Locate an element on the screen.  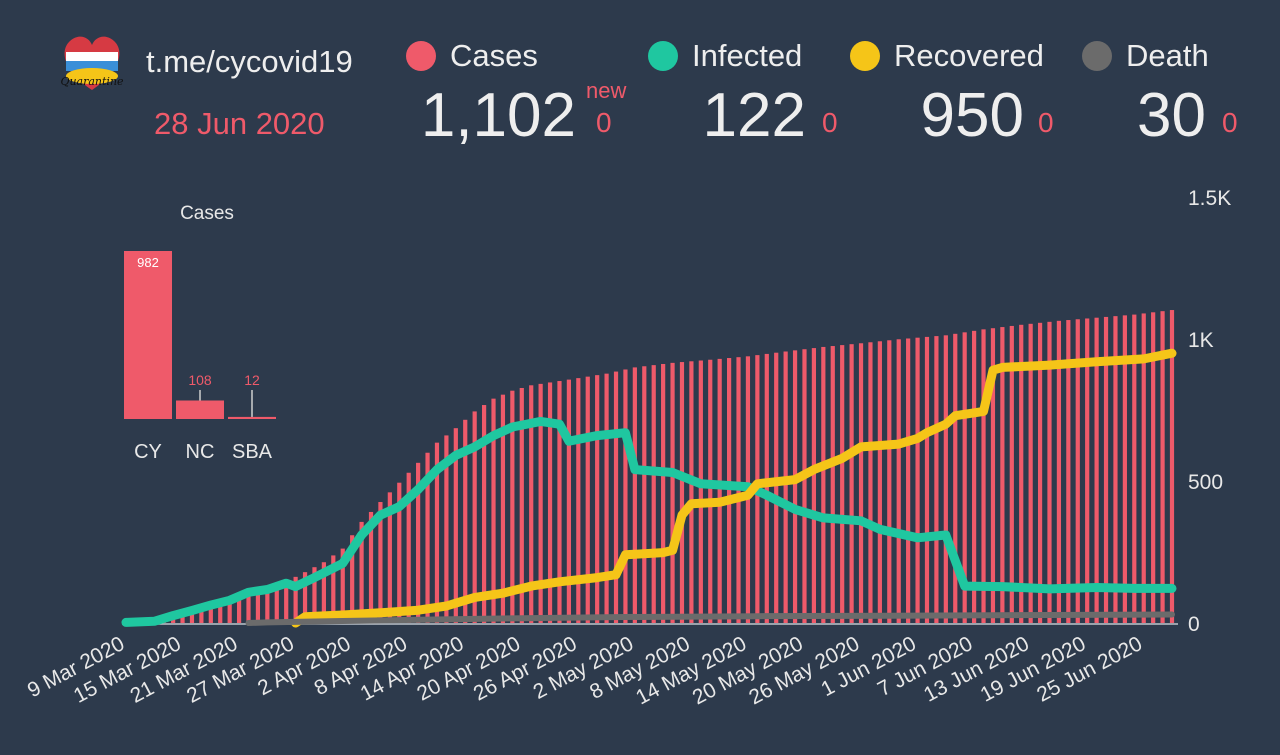
cases-delta: 0 is located at coordinates (604, 122).